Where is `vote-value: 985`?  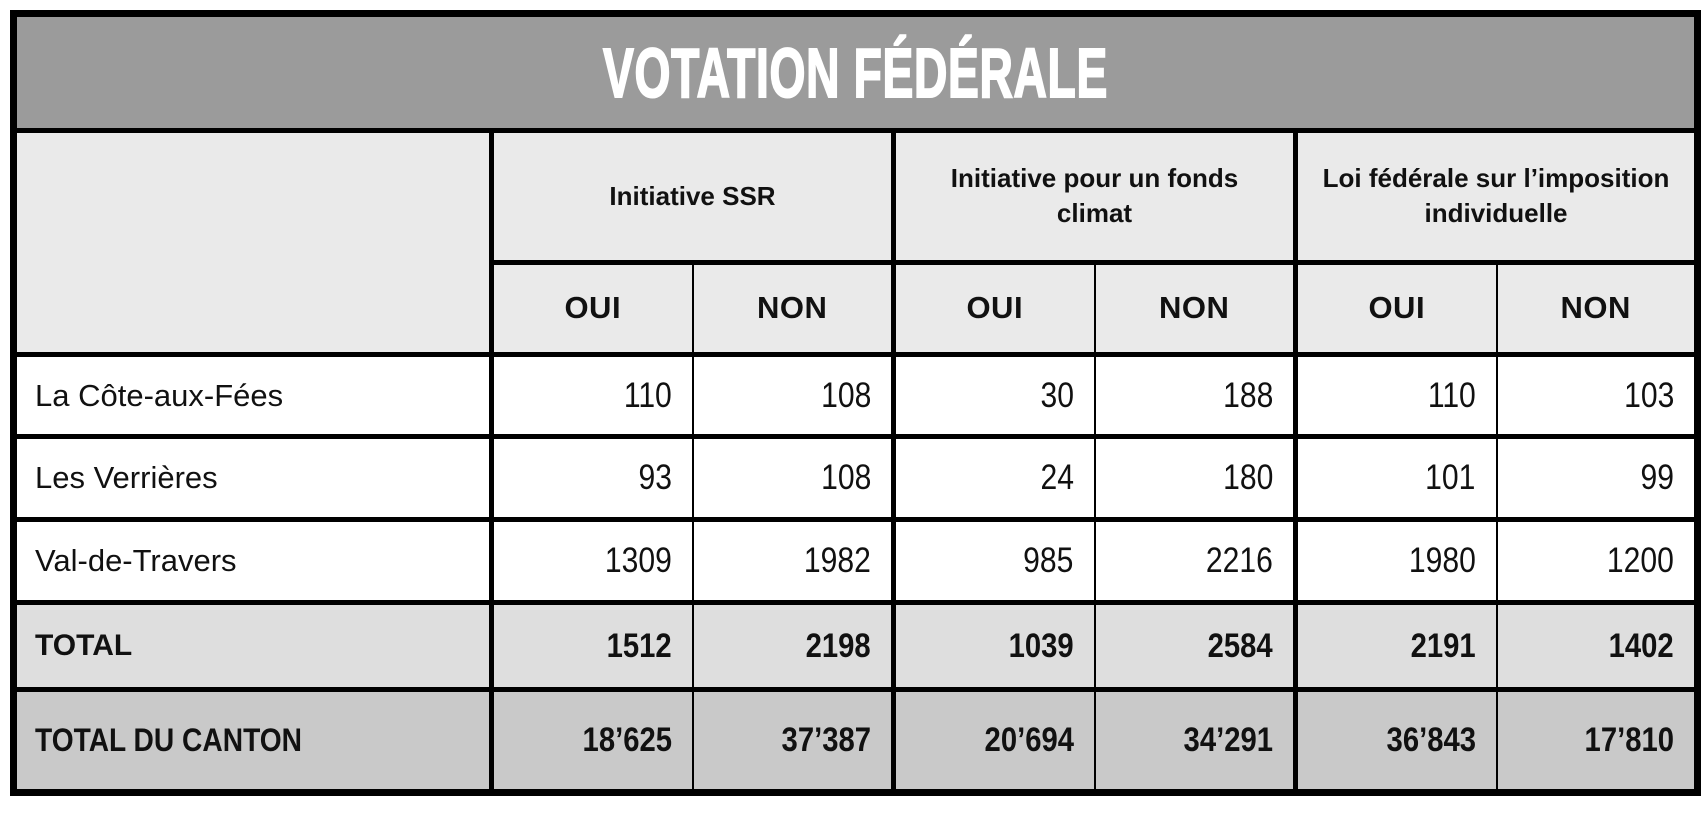 vote-value: 985 is located at coordinates (1048, 560).